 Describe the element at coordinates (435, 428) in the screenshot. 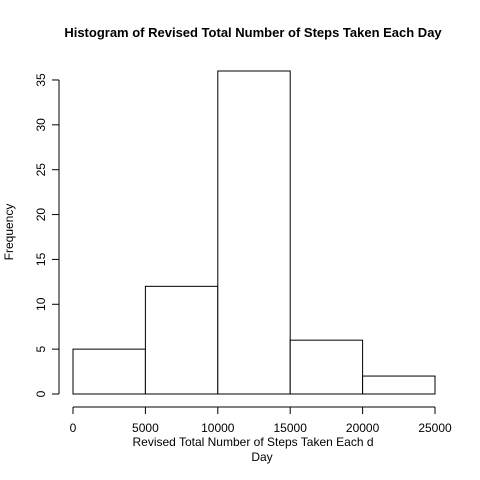

I see `x-tick-label-25000: 25000` at that location.